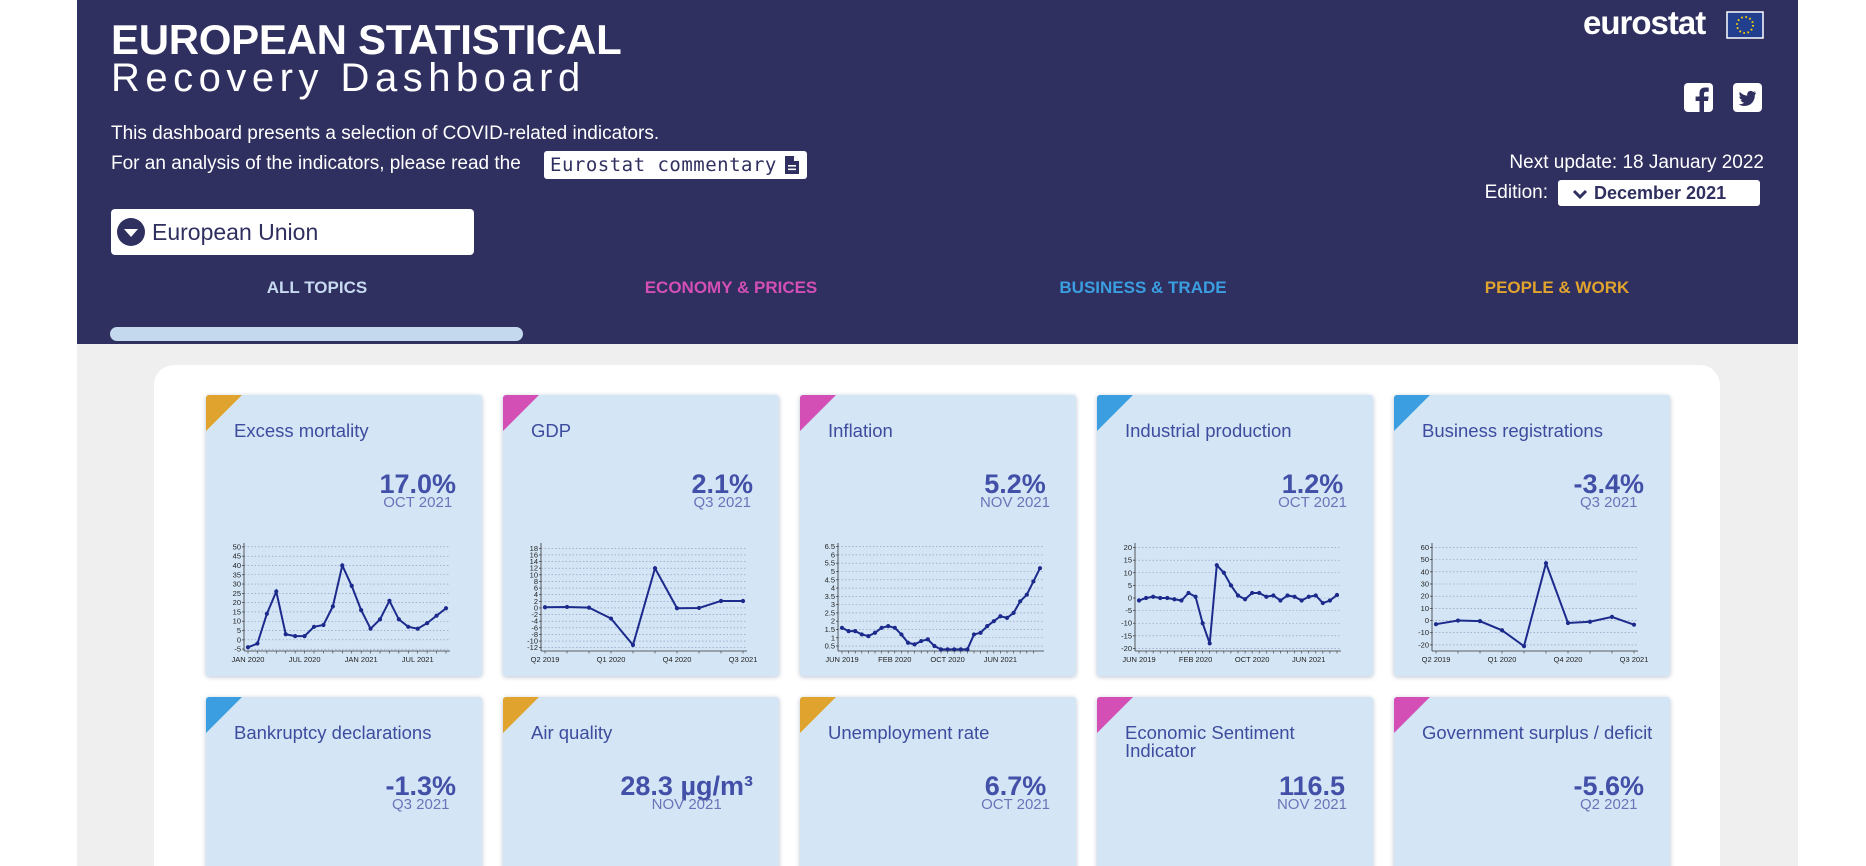 This screenshot has width=1866, height=866. Describe the element at coordinates (366, 39) in the screenshot. I see `title-line-1: EUROPEAN STATISTICAL` at that location.